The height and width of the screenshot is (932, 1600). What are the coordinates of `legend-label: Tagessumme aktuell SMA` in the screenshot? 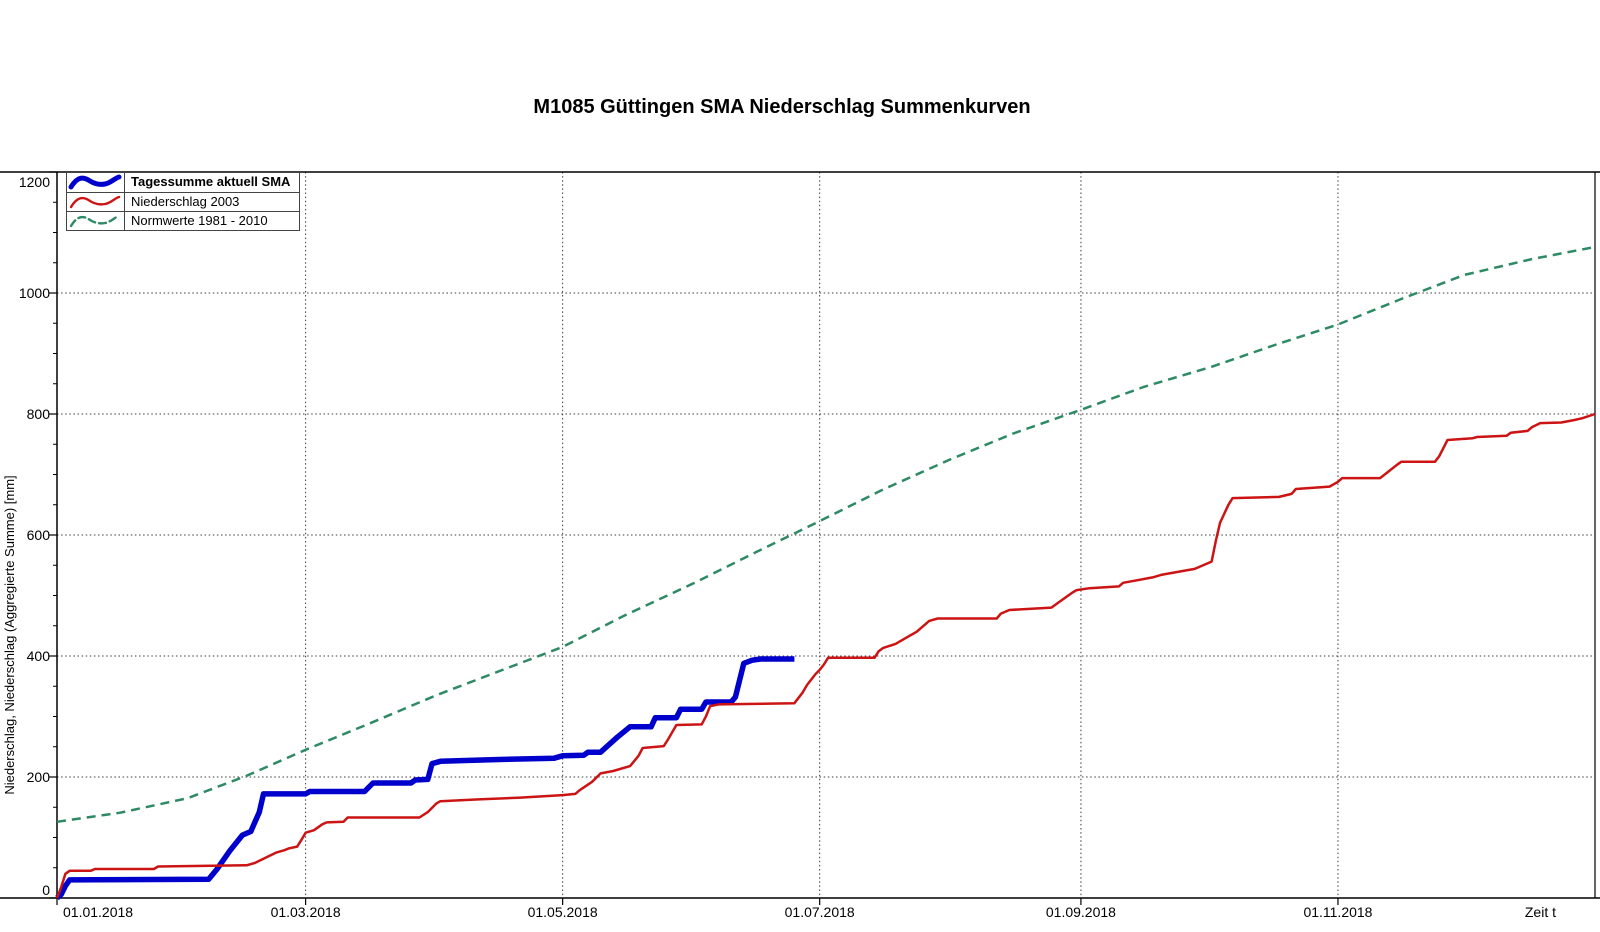 It's located at (211, 181).